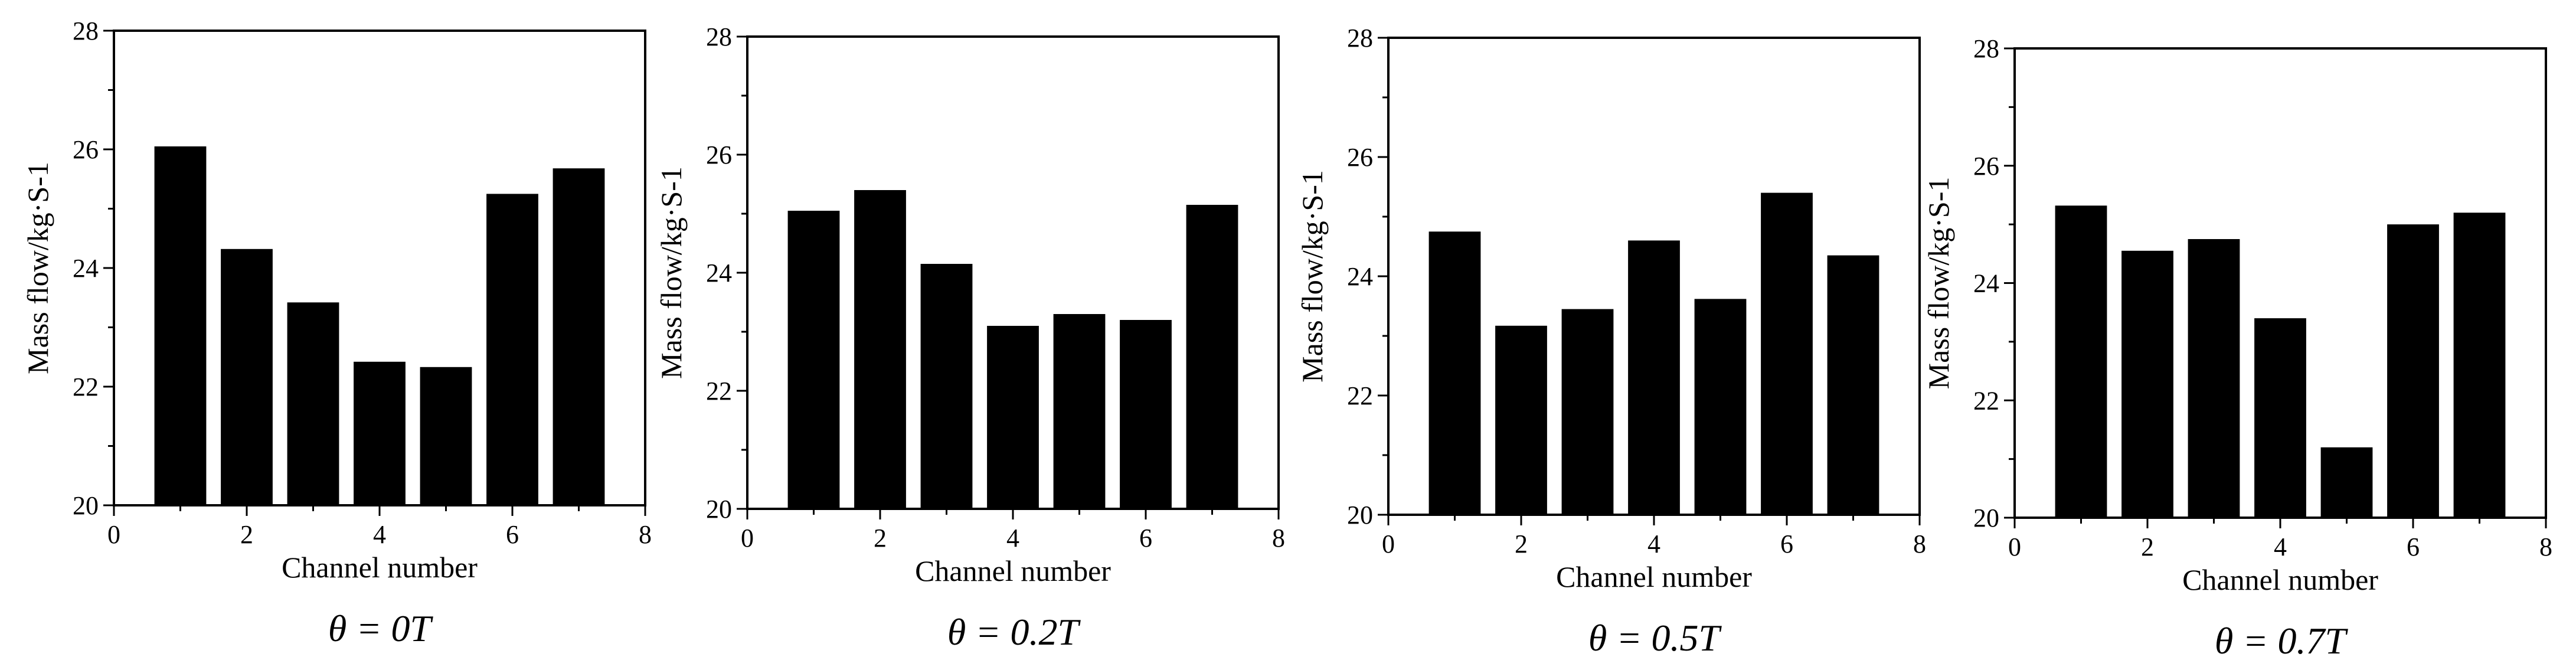 The height and width of the screenshot is (670, 2576). Describe the element at coordinates (1014, 632) in the screenshot. I see `panel-caption: θ = 0.2T` at that location.